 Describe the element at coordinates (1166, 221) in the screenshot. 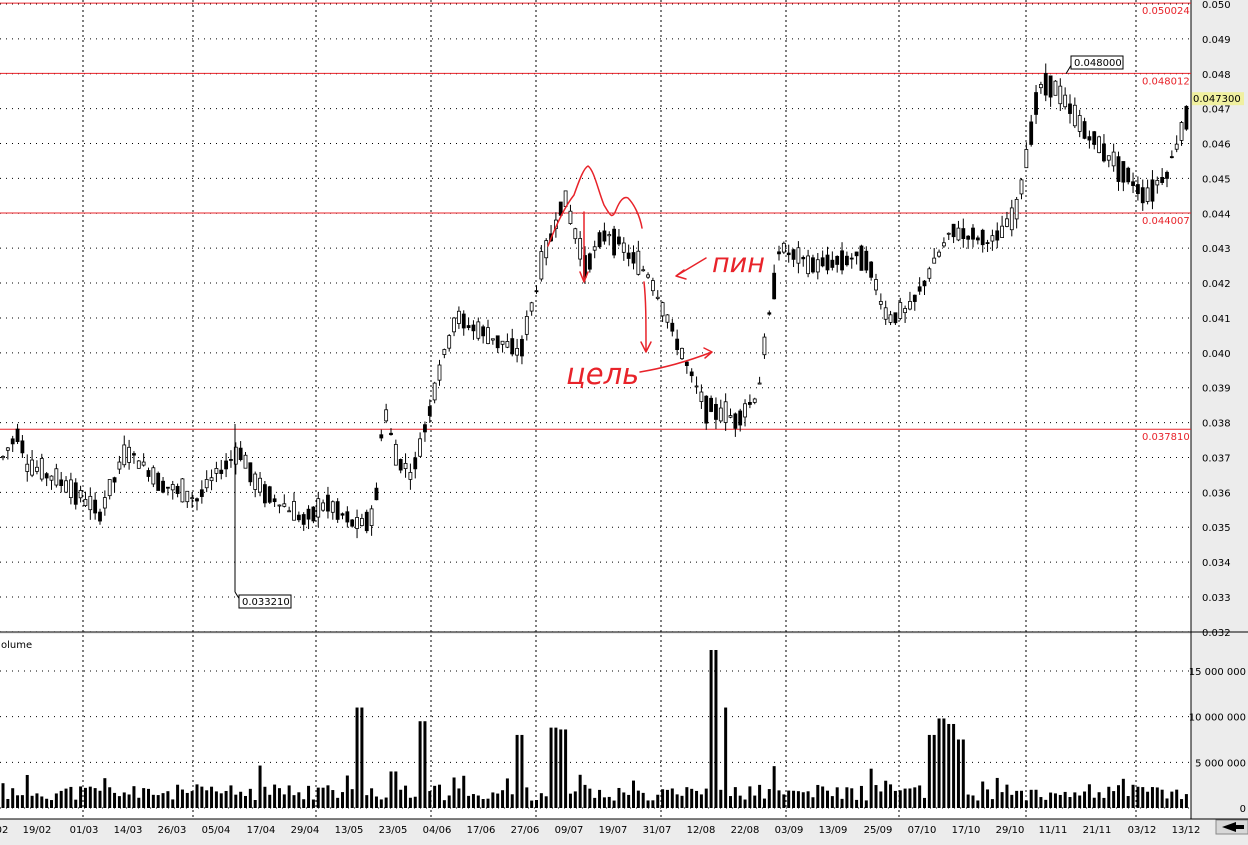

I see `price-level-label: 0.044007` at that location.